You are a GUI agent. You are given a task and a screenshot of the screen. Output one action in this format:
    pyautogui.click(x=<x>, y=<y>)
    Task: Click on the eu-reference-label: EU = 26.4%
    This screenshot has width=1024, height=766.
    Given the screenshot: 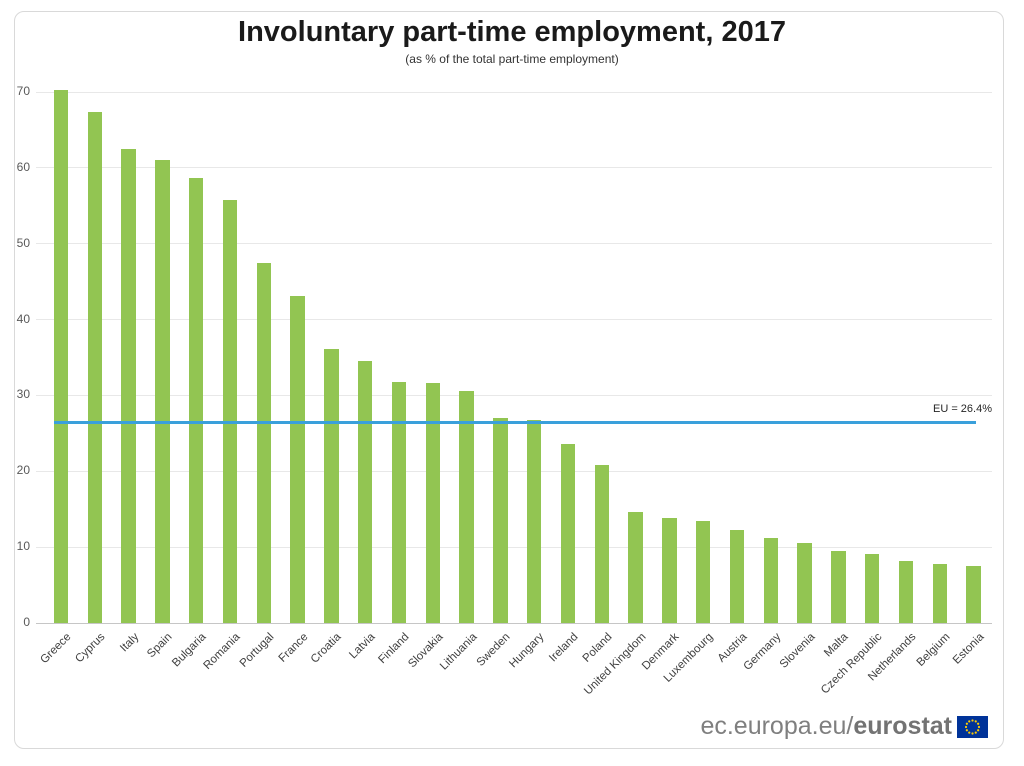 What is the action you would take?
    pyautogui.click(x=962, y=409)
    